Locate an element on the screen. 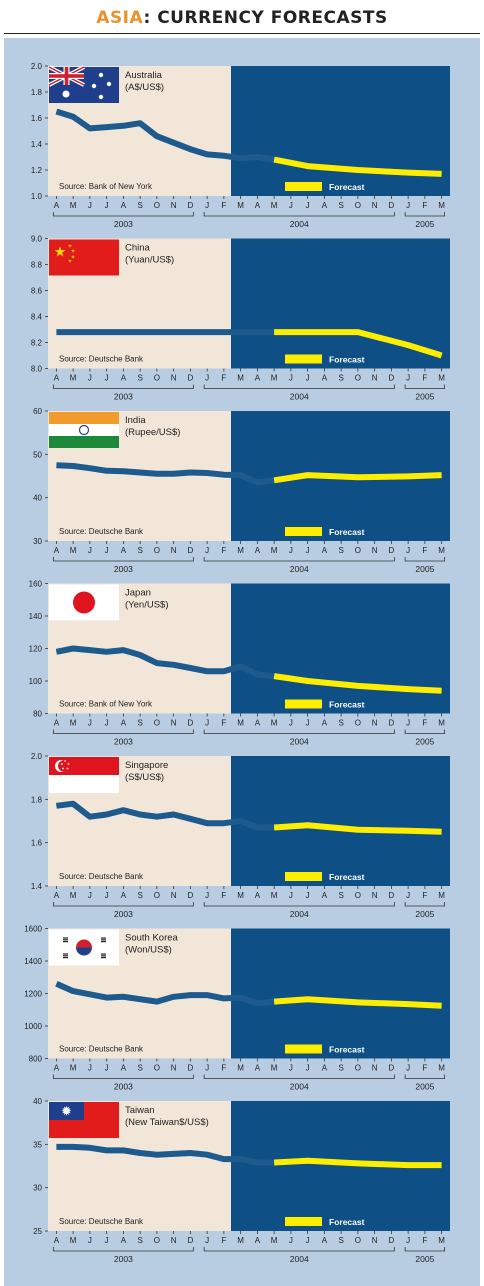 The height and width of the screenshot is (1286, 484). y-tick-label: 800 is located at coordinates (36, 1059).